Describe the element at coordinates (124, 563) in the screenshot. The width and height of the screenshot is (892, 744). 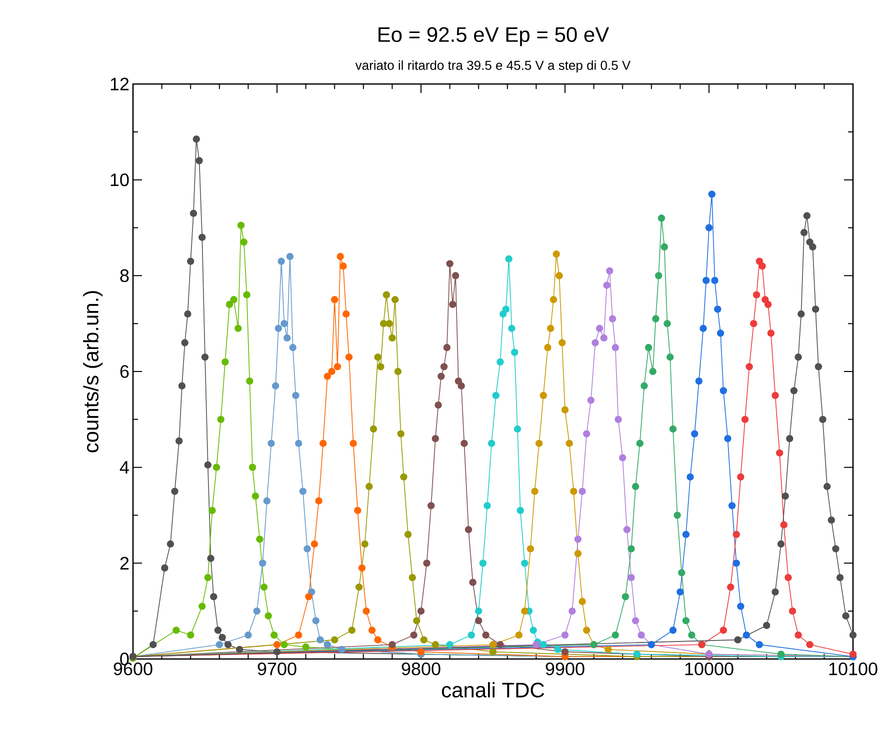
I see `y-tick-label: 2` at that location.